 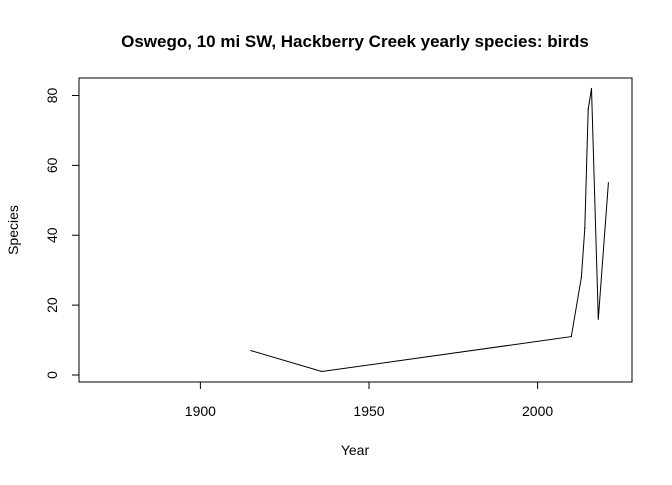 I want to click on y-tick-label: 40, so click(x=52, y=235).